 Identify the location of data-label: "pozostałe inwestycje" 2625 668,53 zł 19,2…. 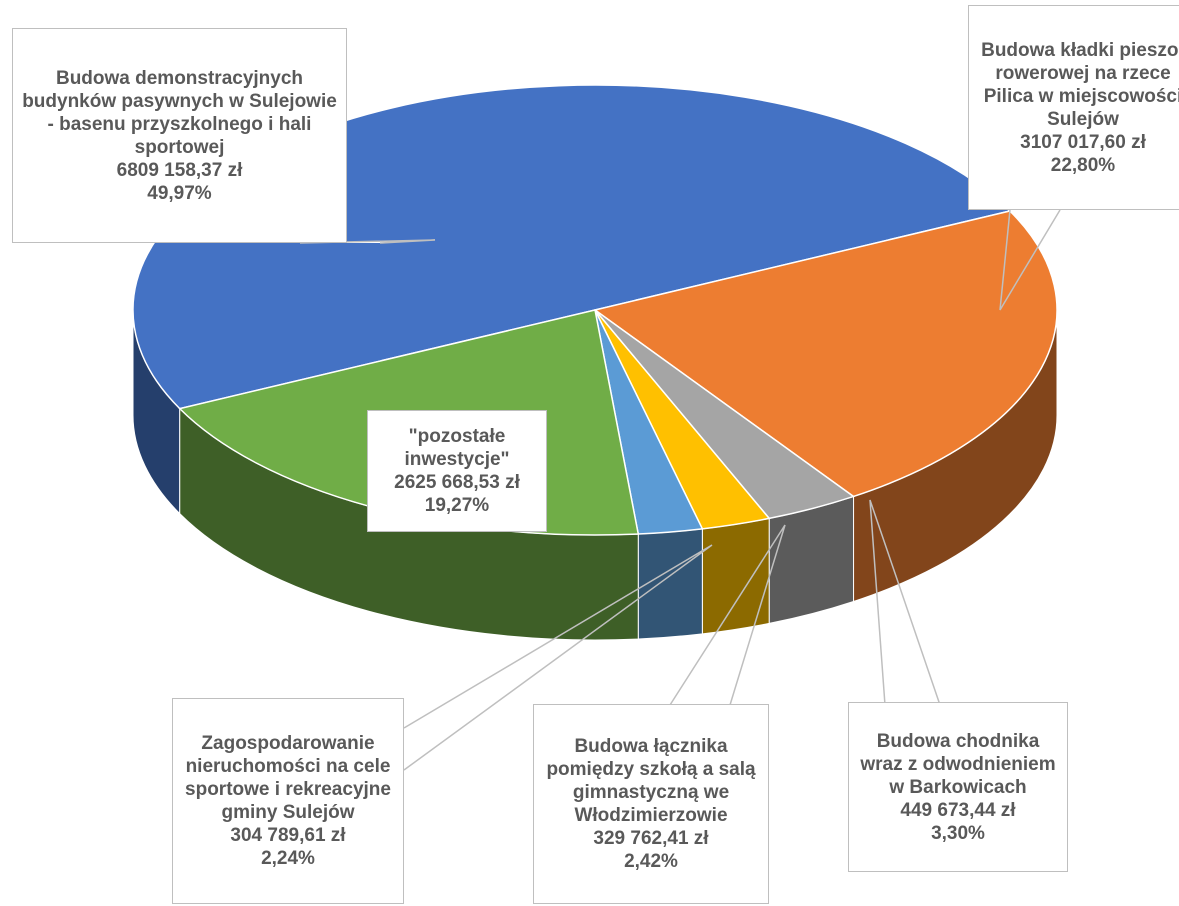
(457, 471).